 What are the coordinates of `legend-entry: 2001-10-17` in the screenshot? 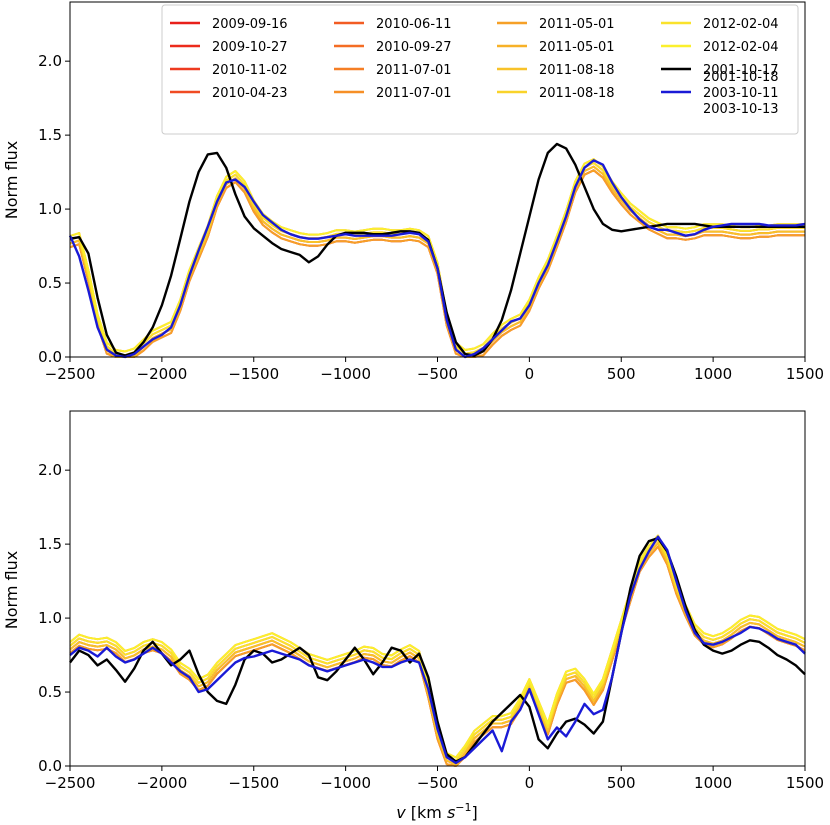 It's located at (720, 70).